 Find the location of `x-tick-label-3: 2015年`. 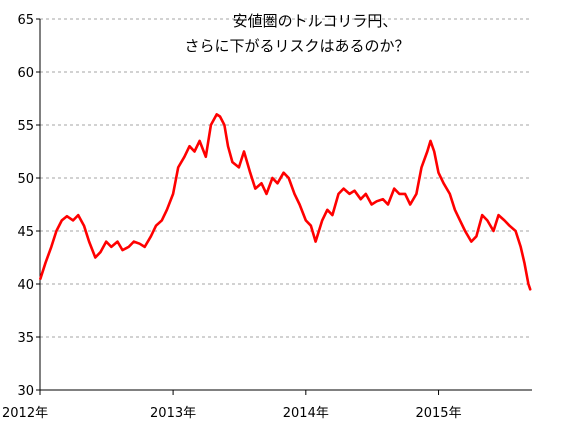

x-tick-label-3: 2015年 is located at coordinates (438, 413).